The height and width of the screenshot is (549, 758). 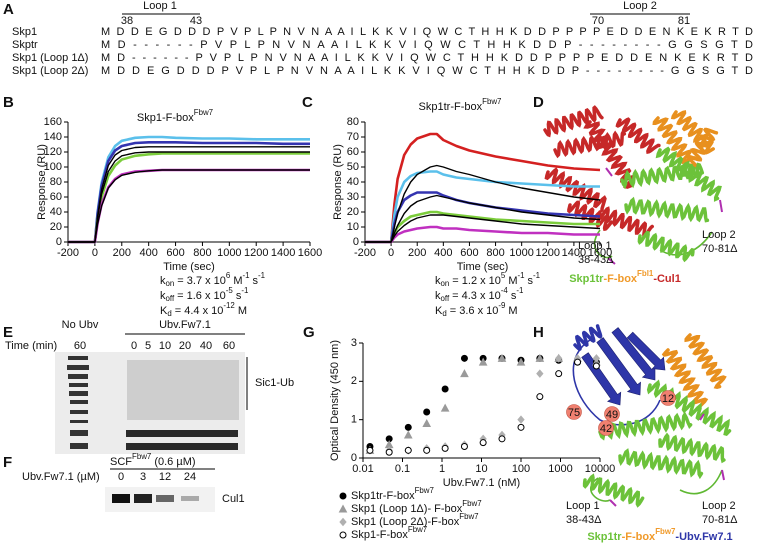 What do you see at coordinates (95, 253) in the screenshot?
I see `x-tick-label: 0` at bounding box center [95, 253].